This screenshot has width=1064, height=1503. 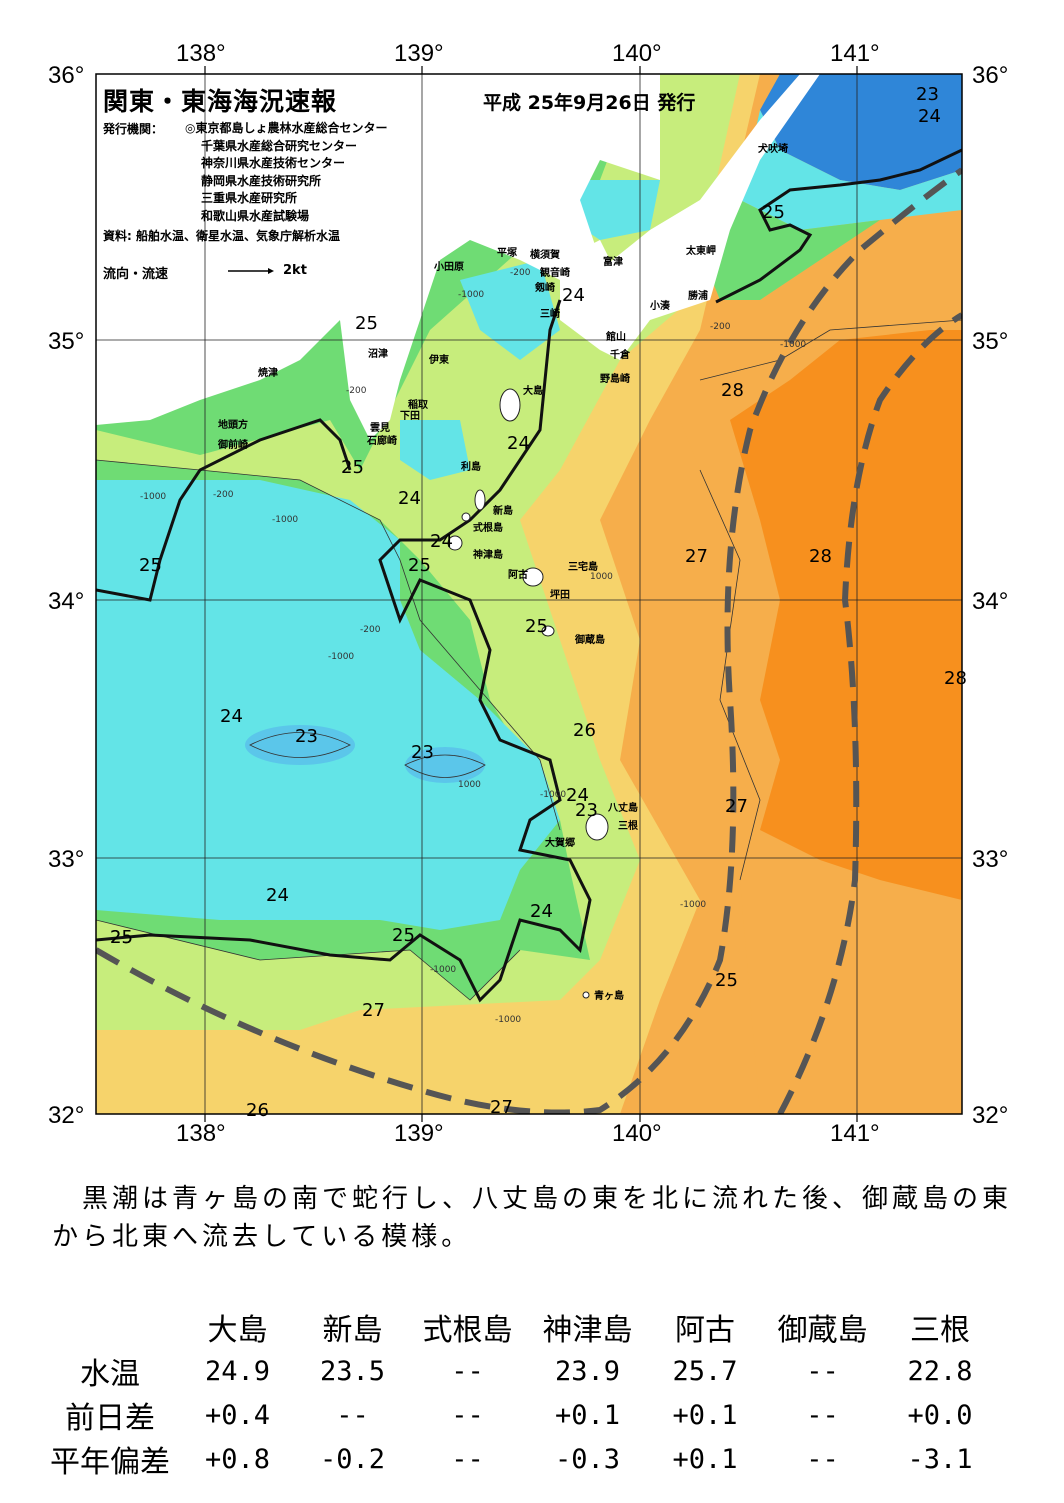 I want to click on row-header: 平年偏差, so click(x=110, y=1462).